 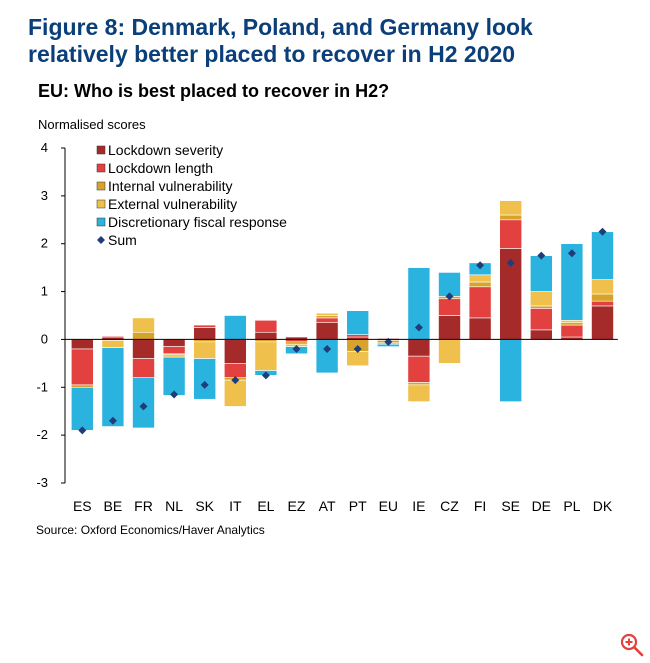 What do you see at coordinates (143, 335) in the screenshot?
I see `bar-internal-vulnerability-fr` at bounding box center [143, 335].